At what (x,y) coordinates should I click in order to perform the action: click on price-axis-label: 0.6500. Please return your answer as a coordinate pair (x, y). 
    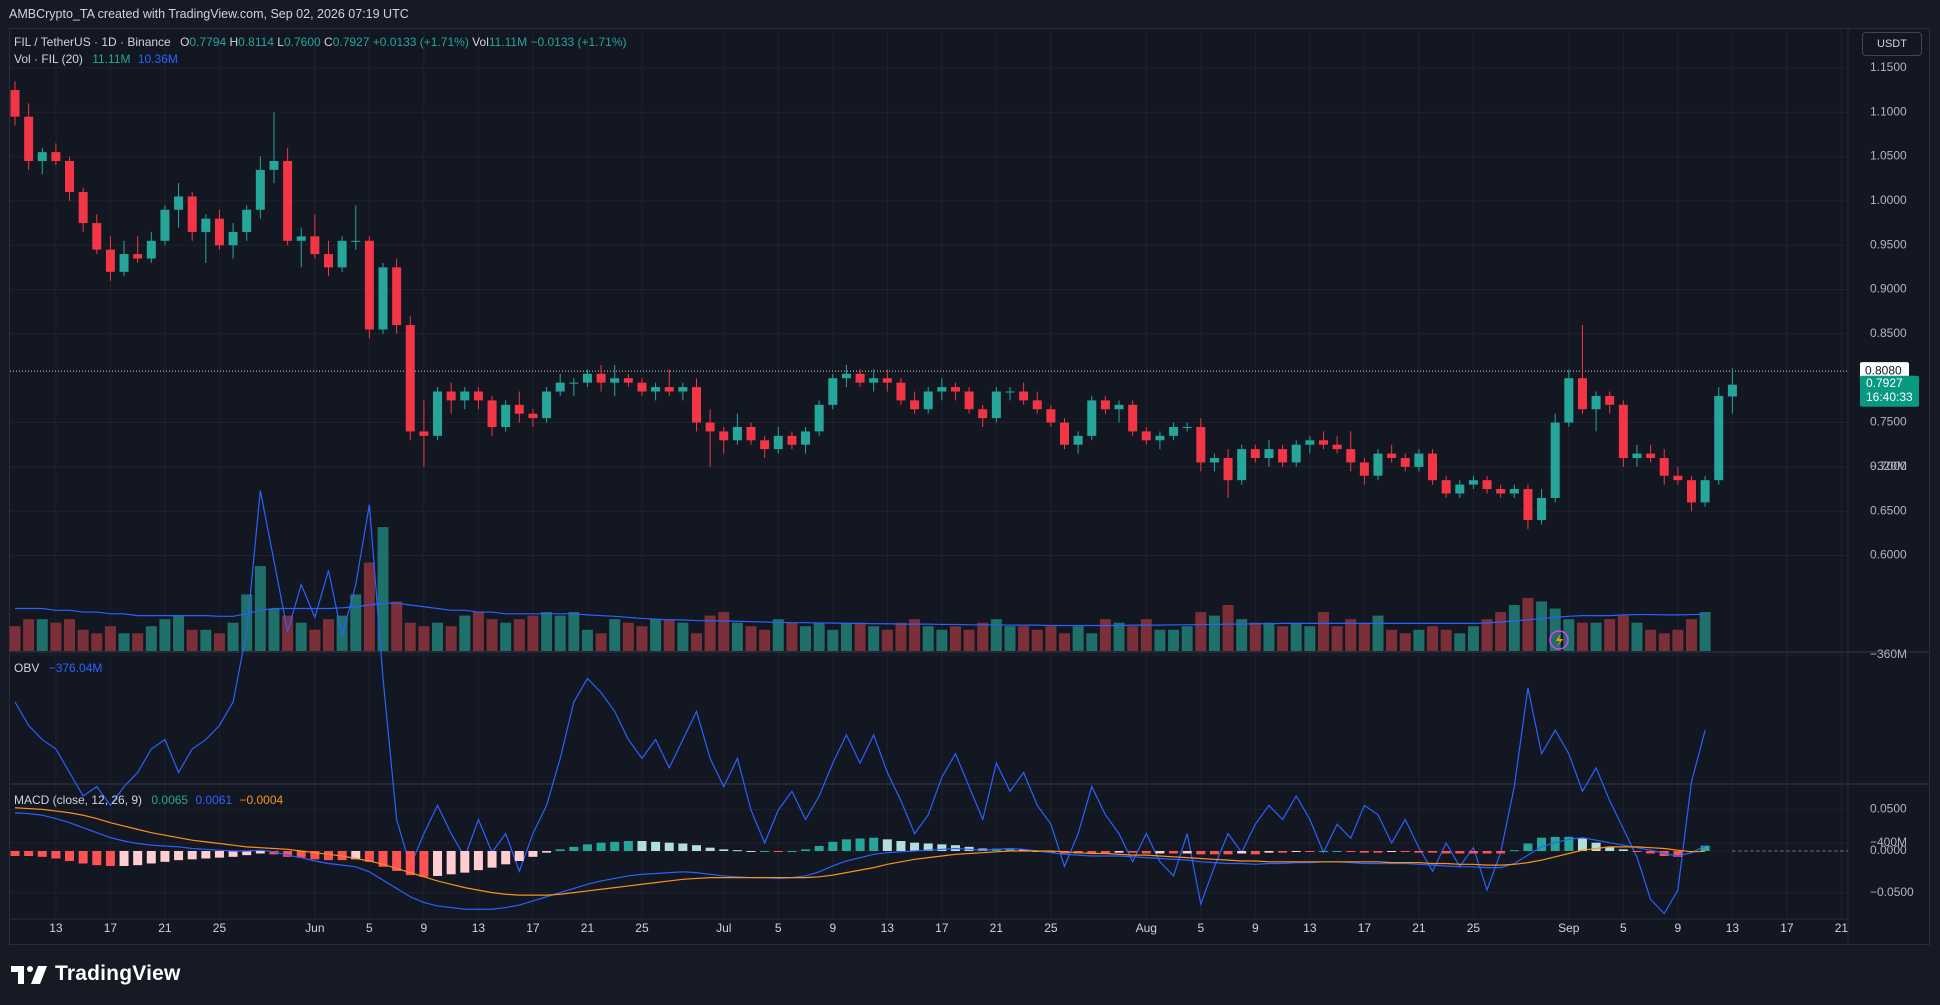
    Looking at the image, I should click on (1888, 510).